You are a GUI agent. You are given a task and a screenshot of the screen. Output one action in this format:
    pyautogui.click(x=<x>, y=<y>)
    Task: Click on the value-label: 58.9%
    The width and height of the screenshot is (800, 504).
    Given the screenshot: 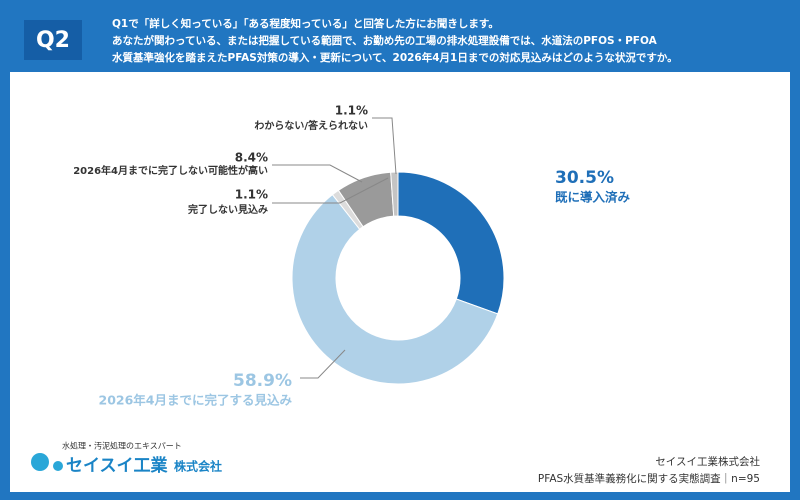 What is the action you would take?
    pyautogui.click(x=262, y=381)
    